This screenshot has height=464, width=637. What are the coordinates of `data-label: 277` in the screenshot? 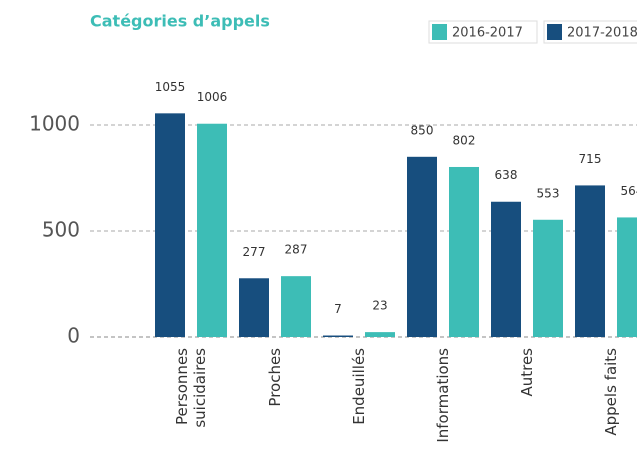 It's located at (254, 252).